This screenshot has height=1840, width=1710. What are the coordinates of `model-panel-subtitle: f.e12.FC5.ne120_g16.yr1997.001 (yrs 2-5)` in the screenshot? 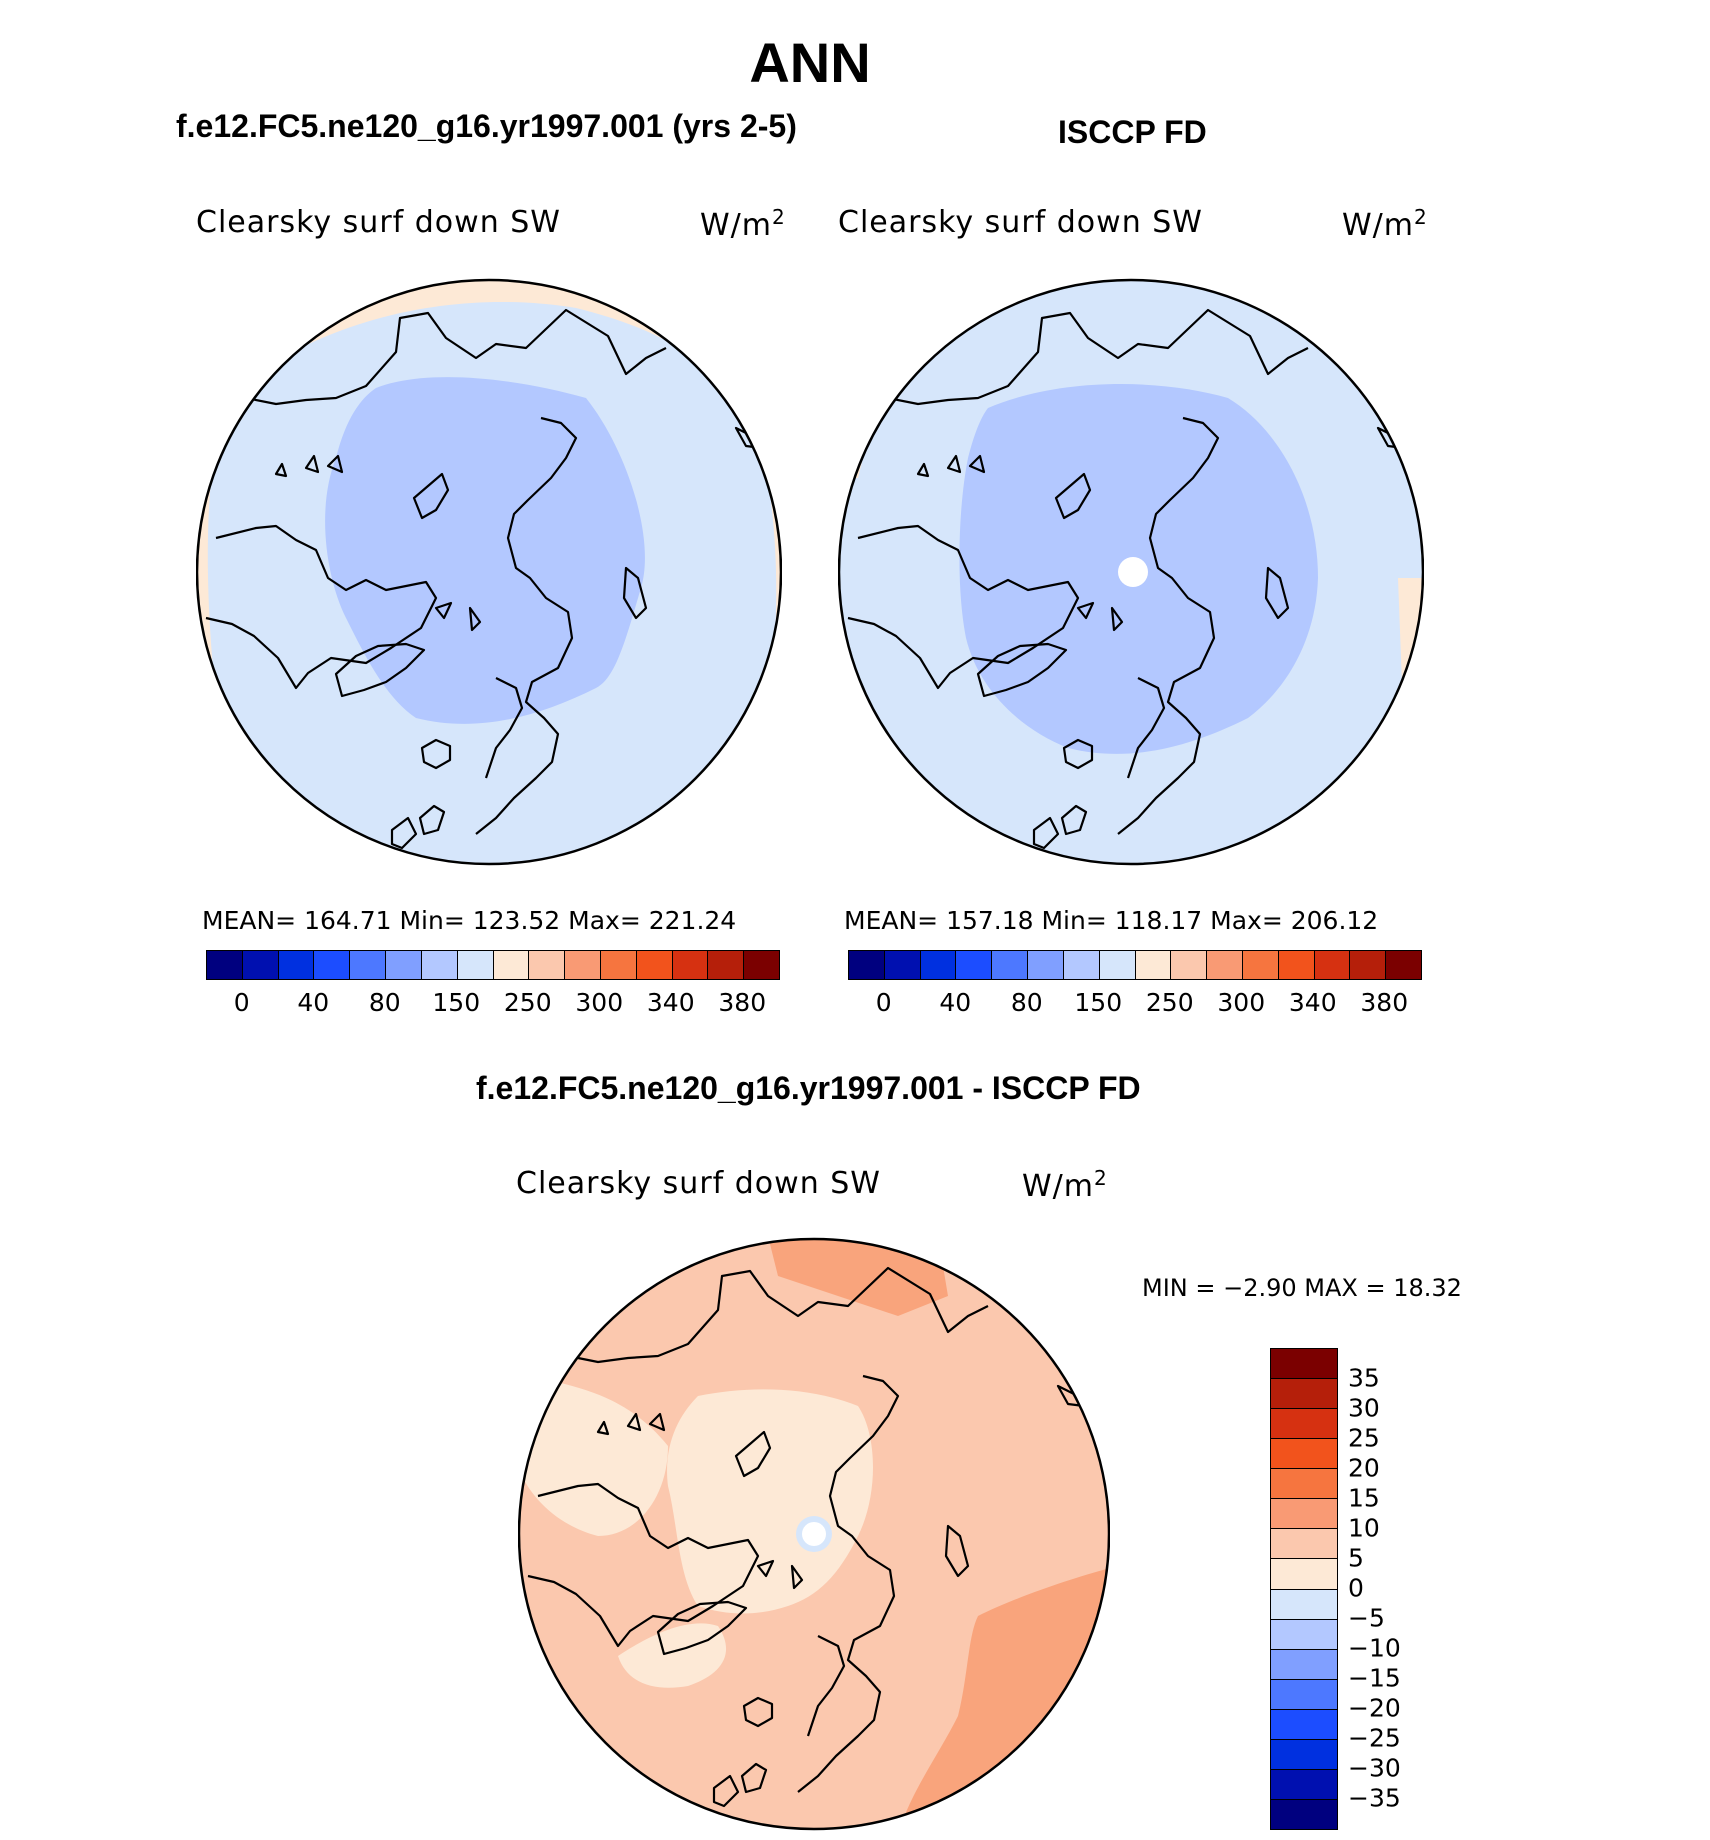 It's located at (486, 126).